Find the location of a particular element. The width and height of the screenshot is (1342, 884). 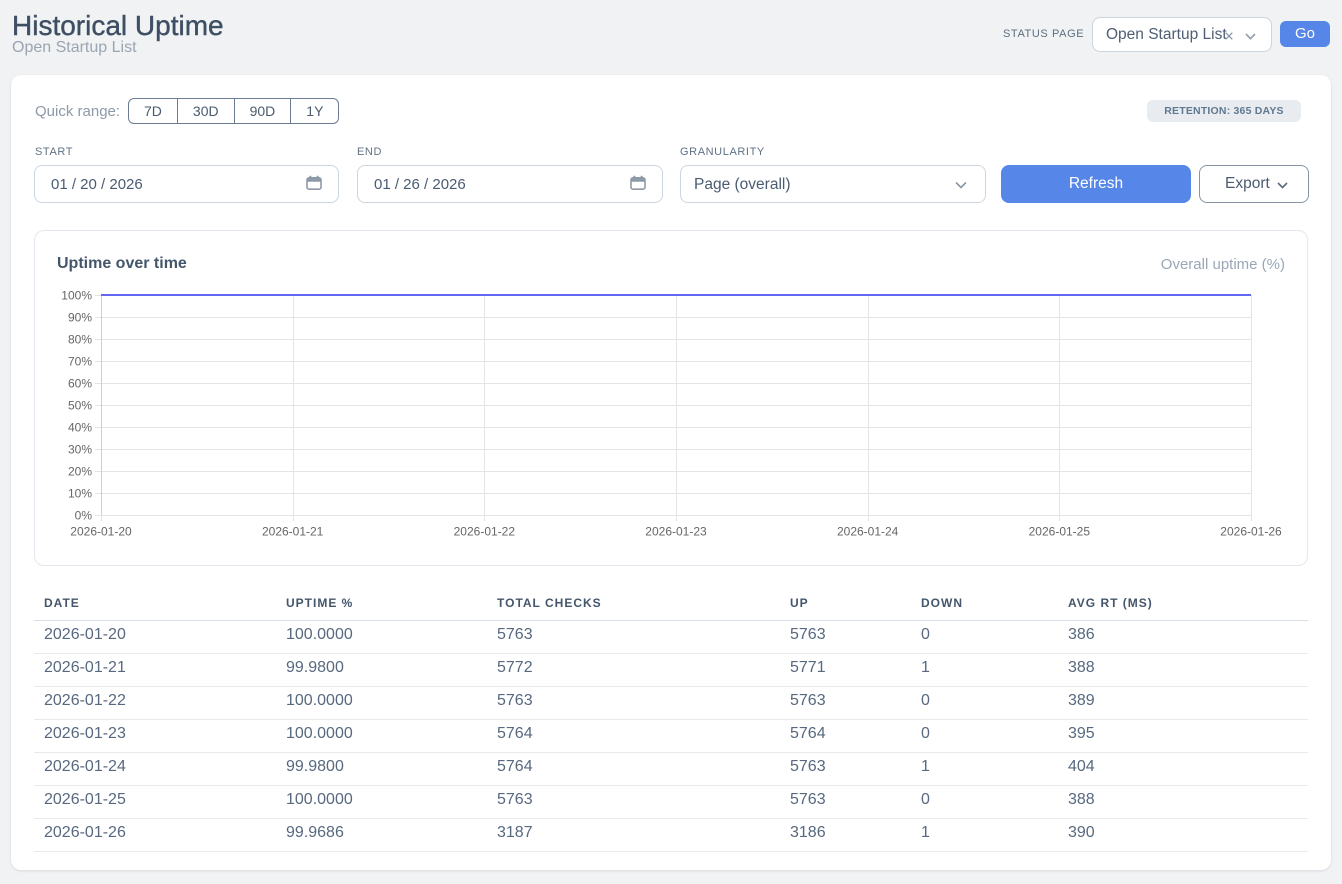

svg-text: 80% is located at coordinates (80, 340).